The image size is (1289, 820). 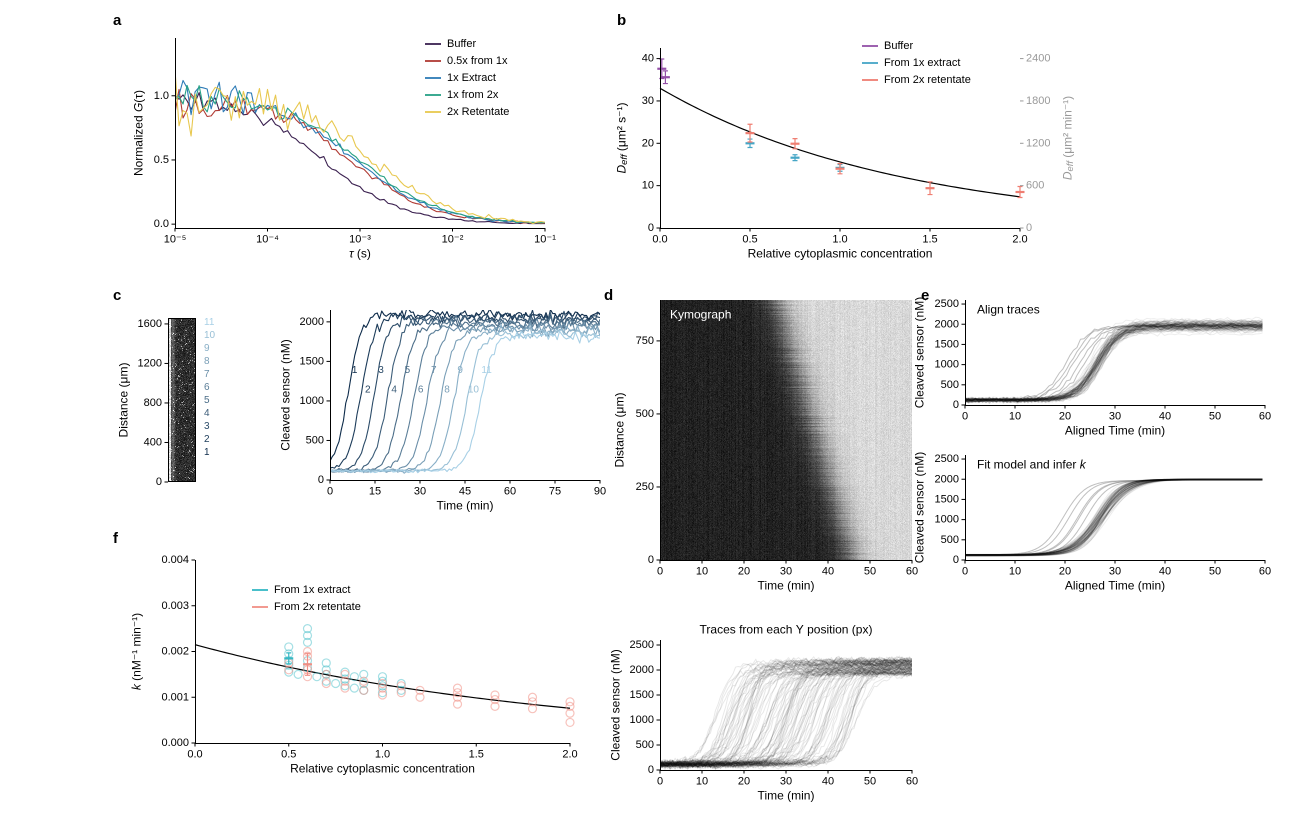 I want to click on panel-b-chart, so click(x=850, y=144).